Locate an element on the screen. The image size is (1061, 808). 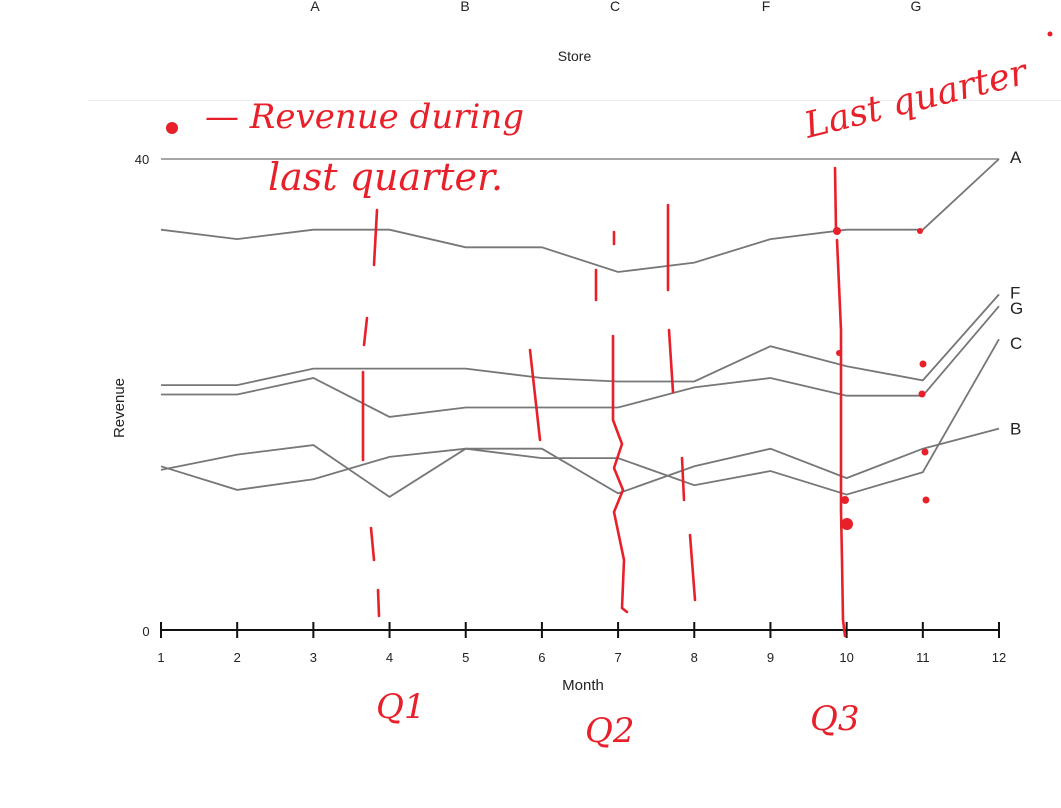
x-tick-label-2: 2 is located at coordinates (237, 657).